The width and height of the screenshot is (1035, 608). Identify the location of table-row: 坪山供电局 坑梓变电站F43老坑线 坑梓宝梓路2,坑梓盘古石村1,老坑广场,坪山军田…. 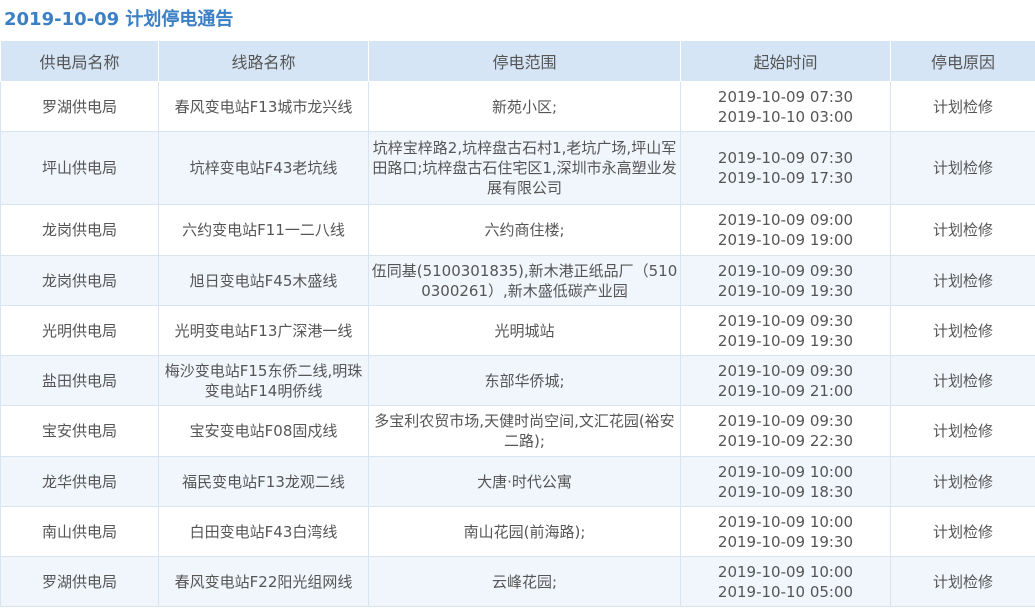
(517, 168).